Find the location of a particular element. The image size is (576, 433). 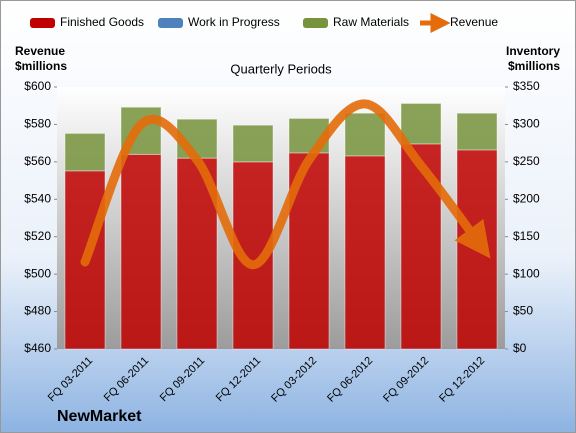

y2-axis-title: Inventory is located at coordinates (533, 51).